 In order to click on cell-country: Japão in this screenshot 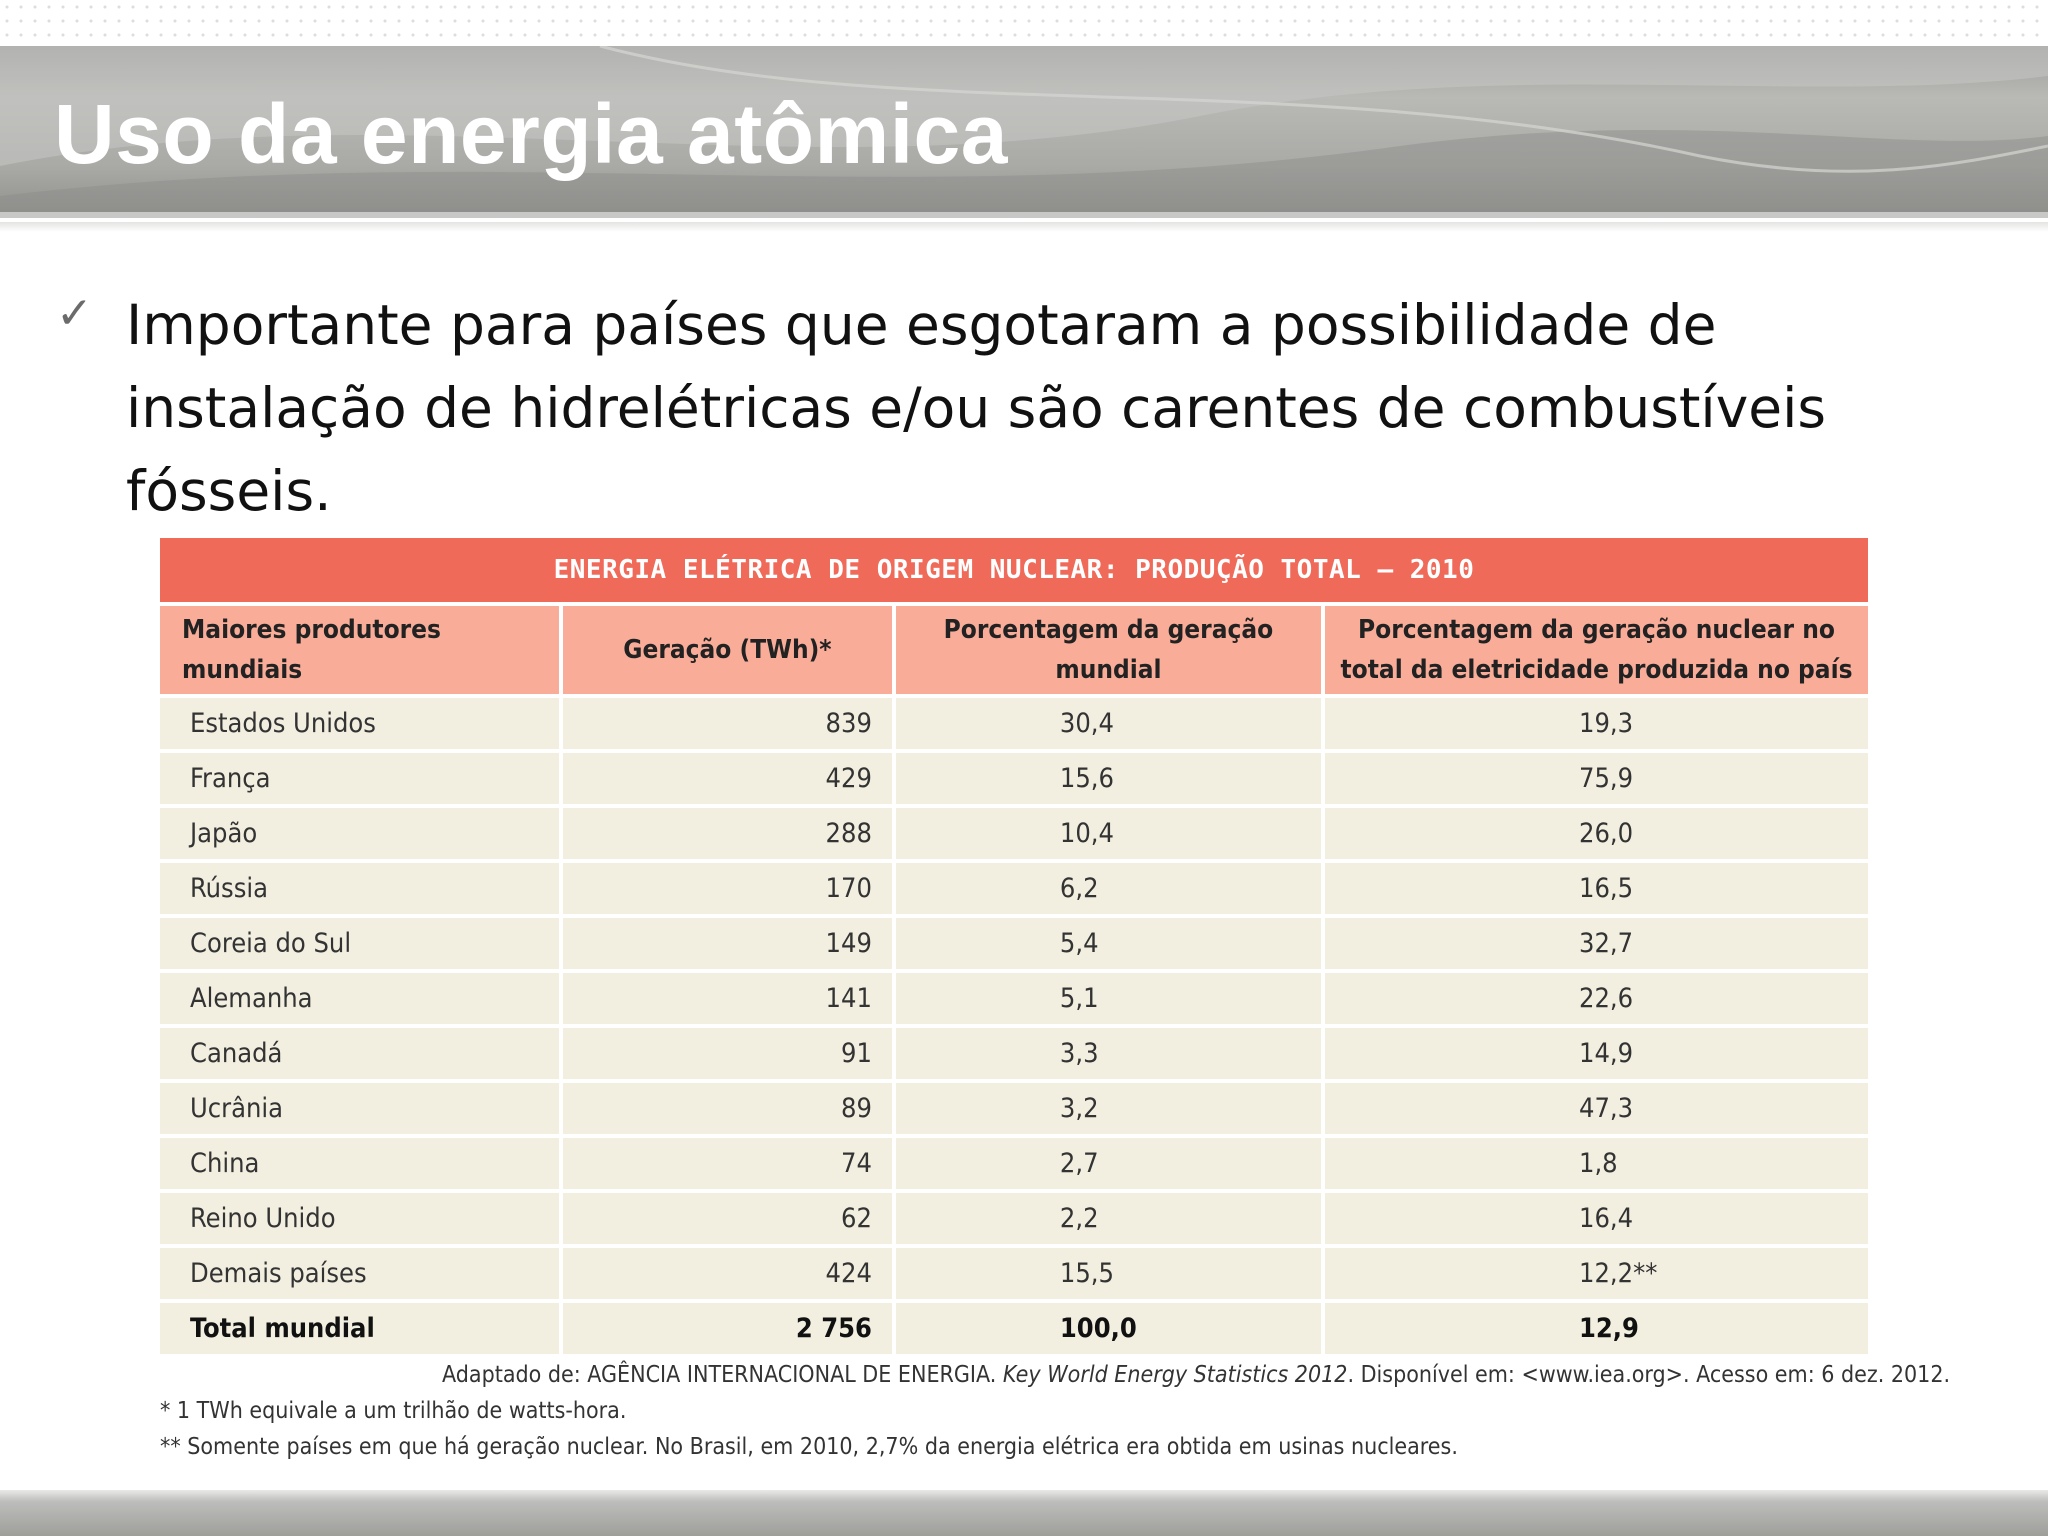, I will do `click(359, 833)`.